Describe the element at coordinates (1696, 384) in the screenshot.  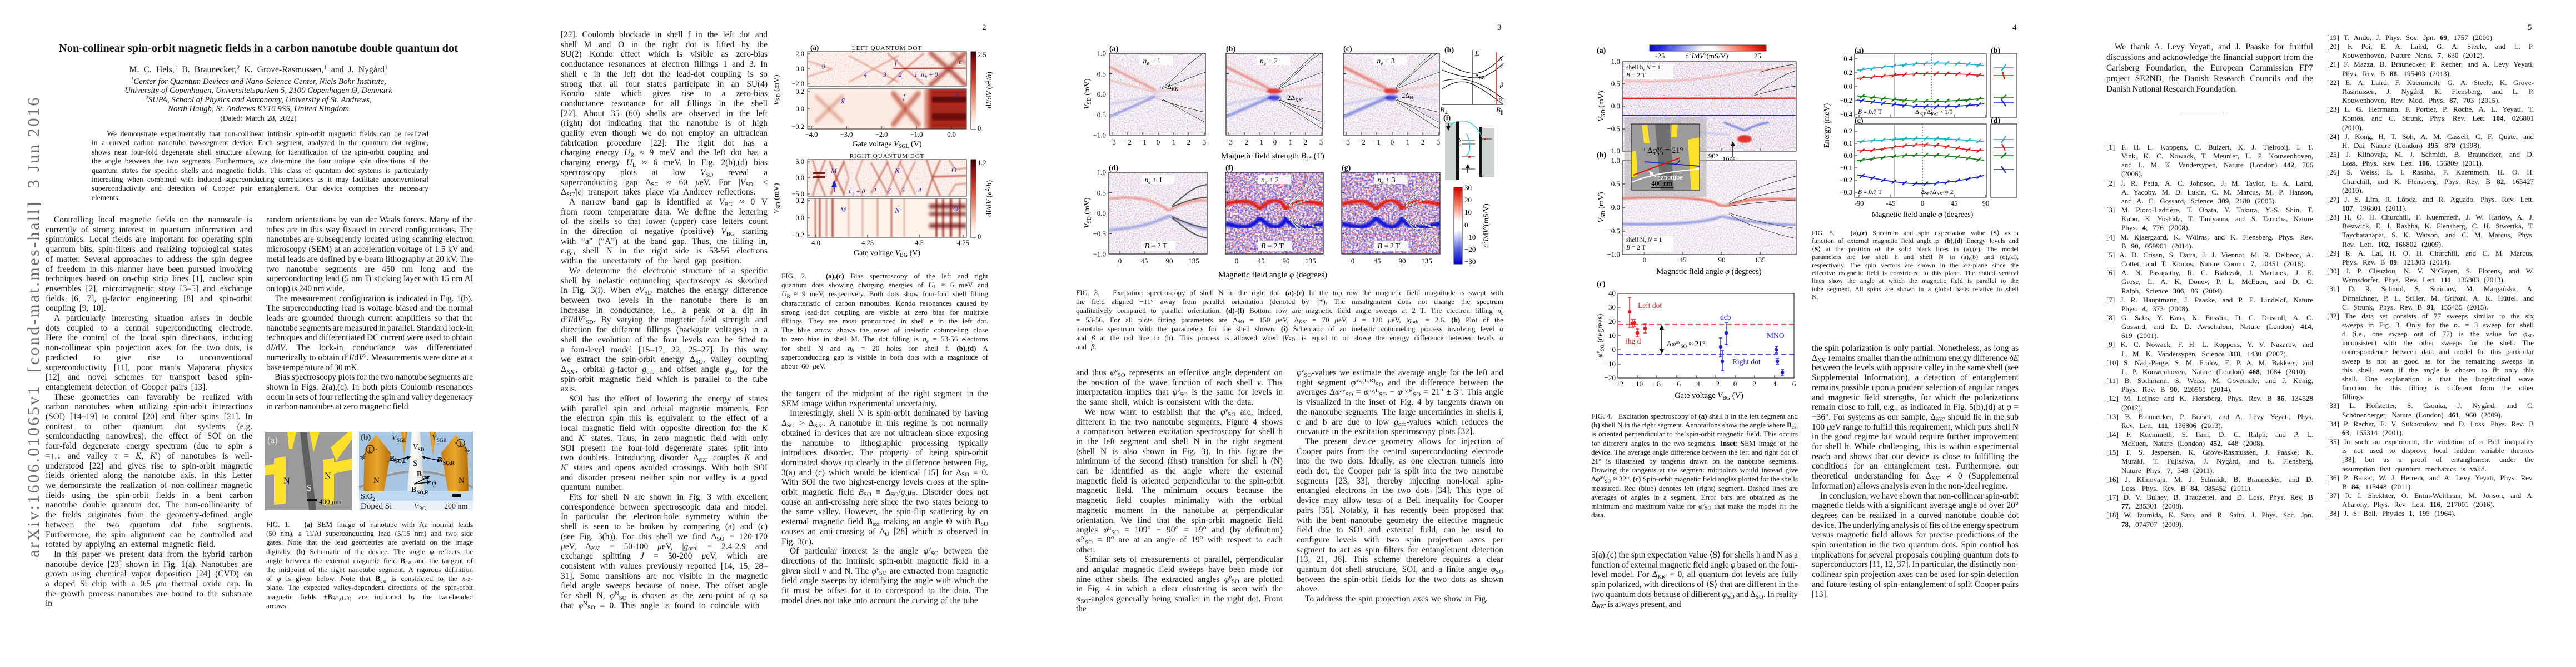
I see `svg-text: −4` at that location.